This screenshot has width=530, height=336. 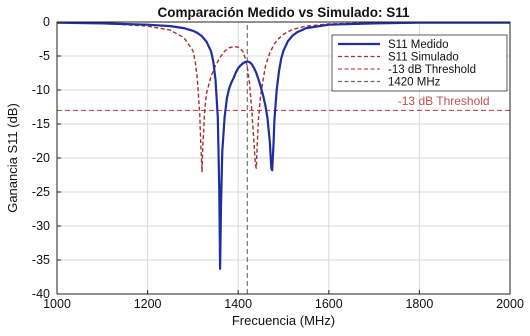 I want to click on x-axis-label: Frecuencia (MHz), so click(x=283, y=320).